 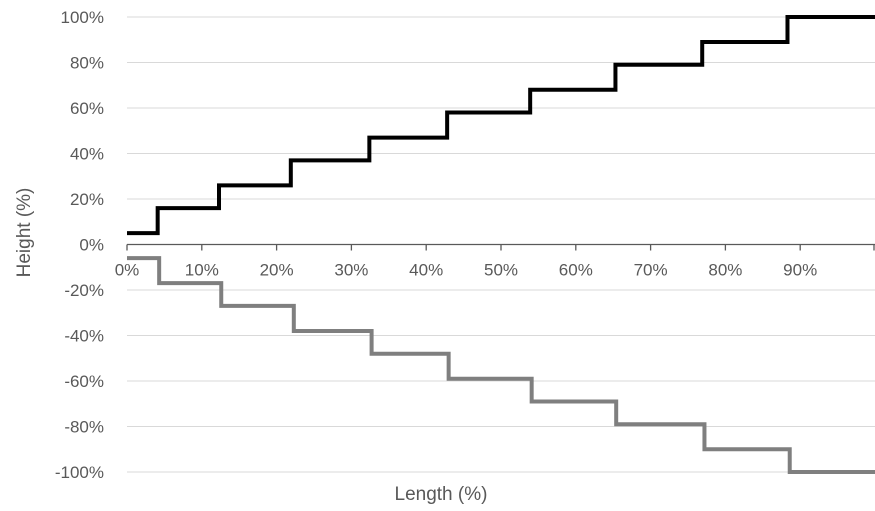 I want to click on x-tick-label: 60%, so click(x=576, y=270).